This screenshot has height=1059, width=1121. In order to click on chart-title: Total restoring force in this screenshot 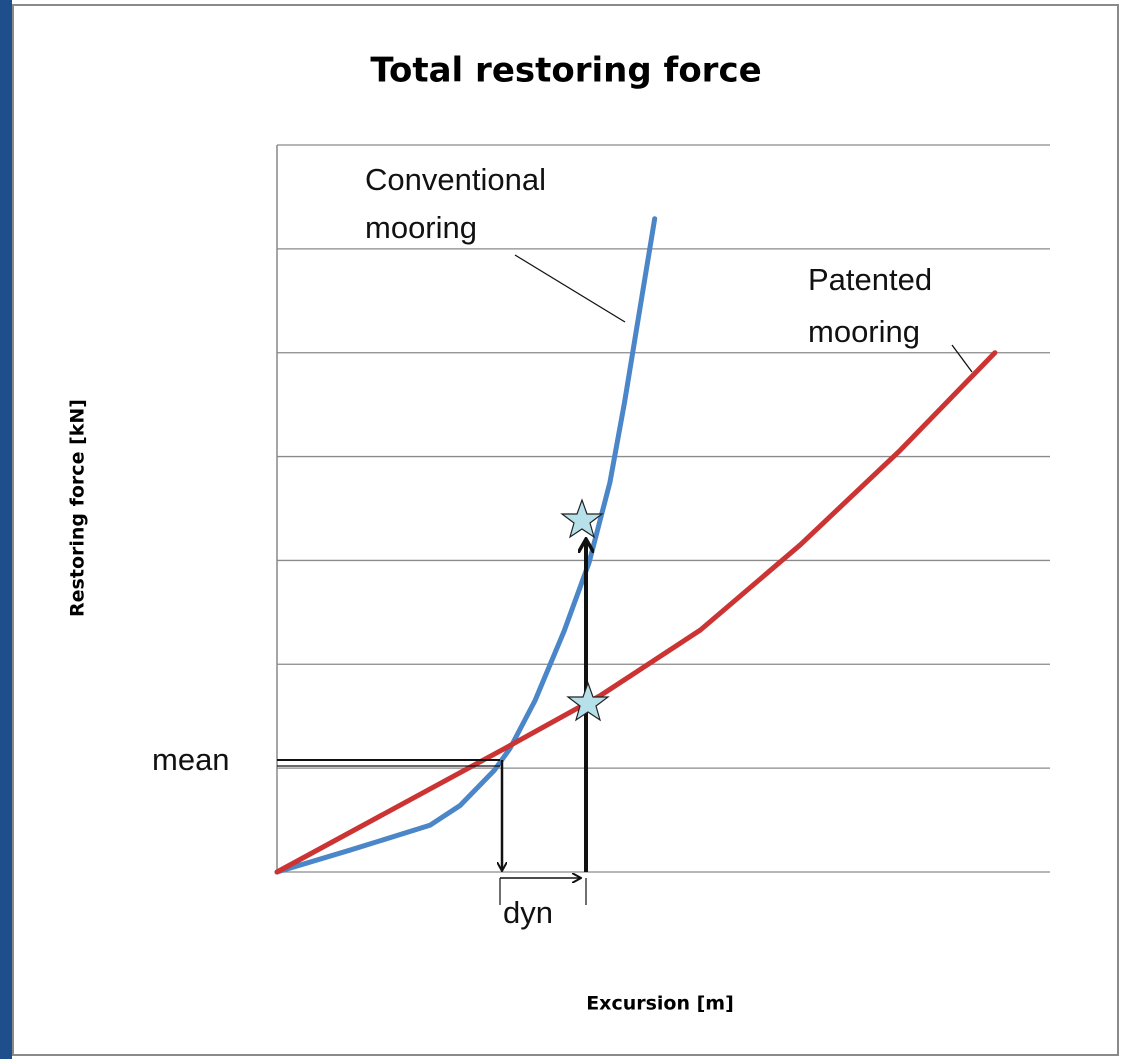, I will do `click(565, 71)`.